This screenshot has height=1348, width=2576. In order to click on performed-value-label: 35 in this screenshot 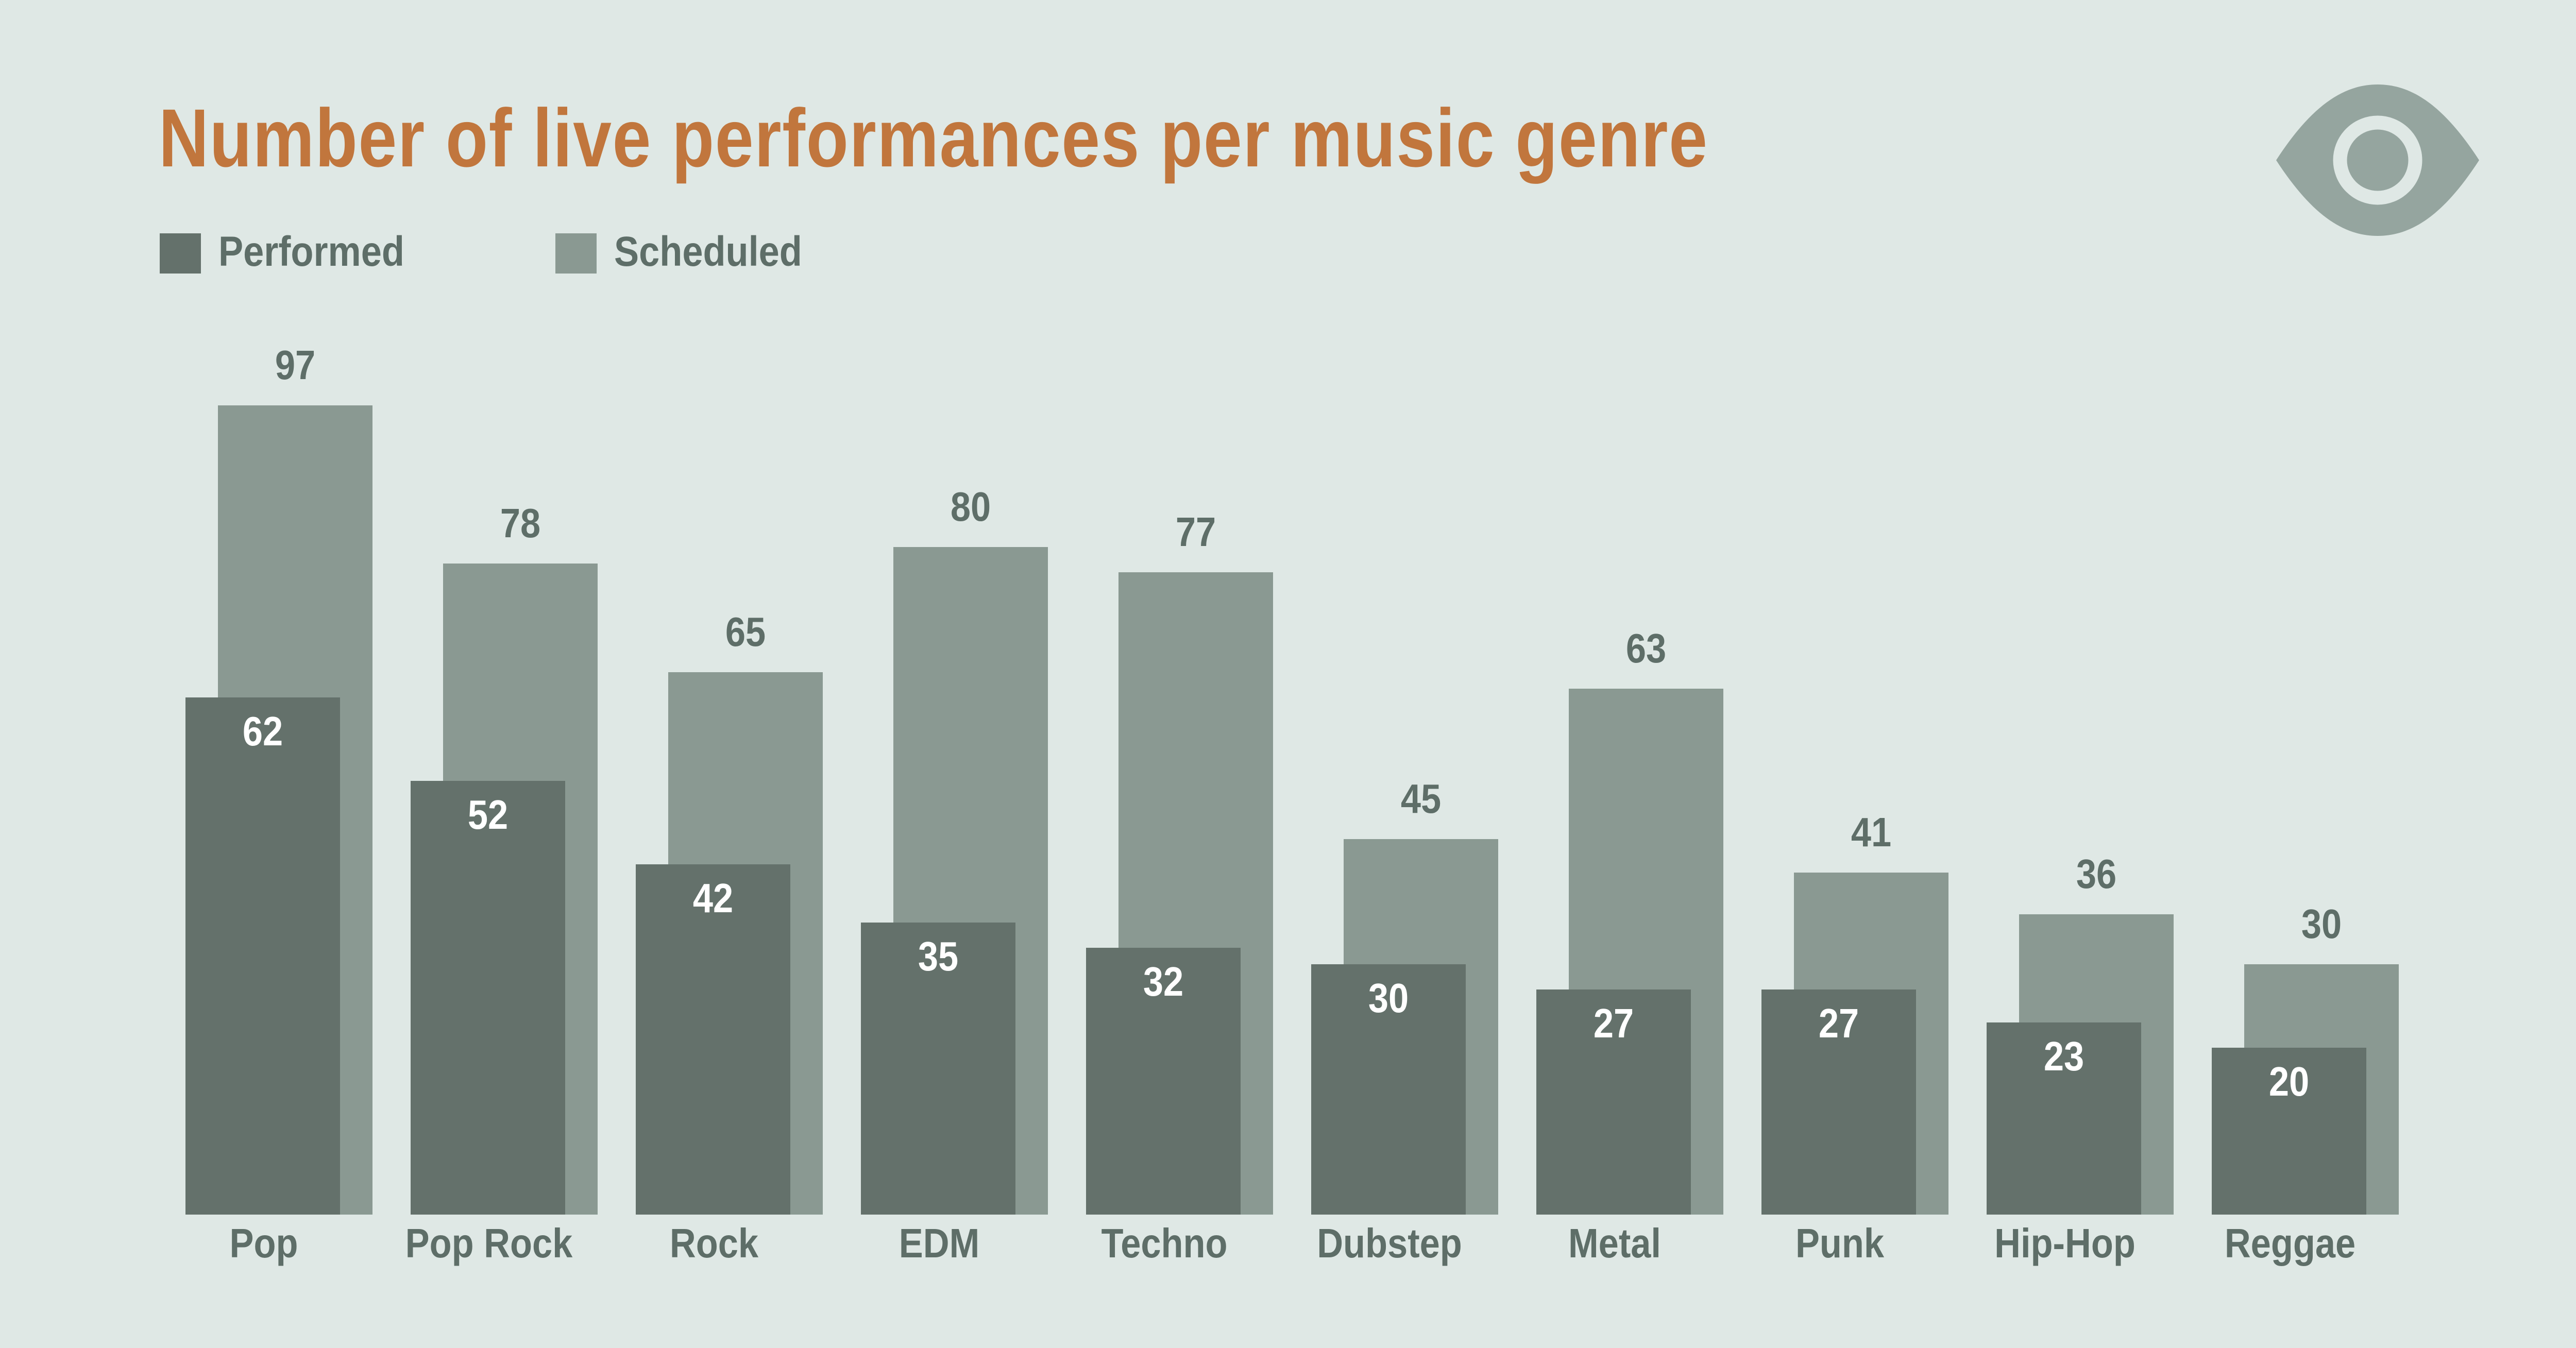, I will do `click(938, 956)`.